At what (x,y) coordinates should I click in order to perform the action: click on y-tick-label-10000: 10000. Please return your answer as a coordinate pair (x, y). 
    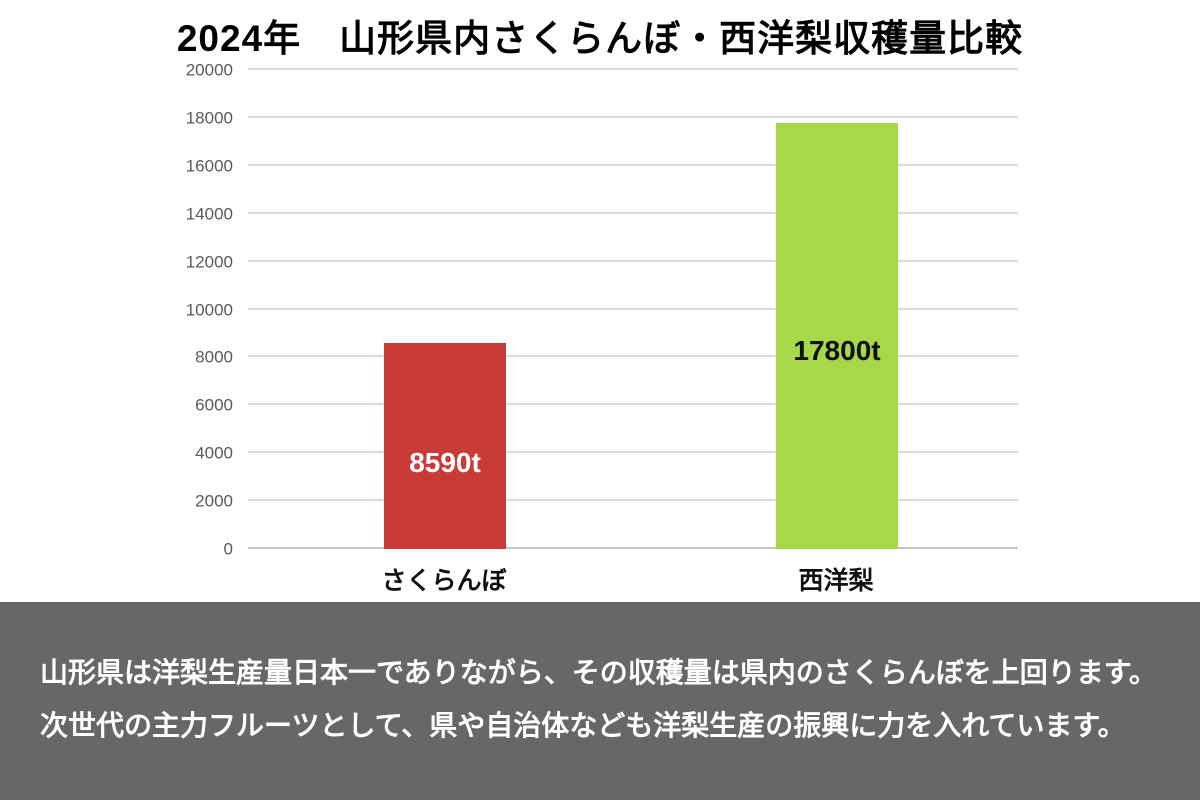
    Looking at the image, I should click on (209, 309).